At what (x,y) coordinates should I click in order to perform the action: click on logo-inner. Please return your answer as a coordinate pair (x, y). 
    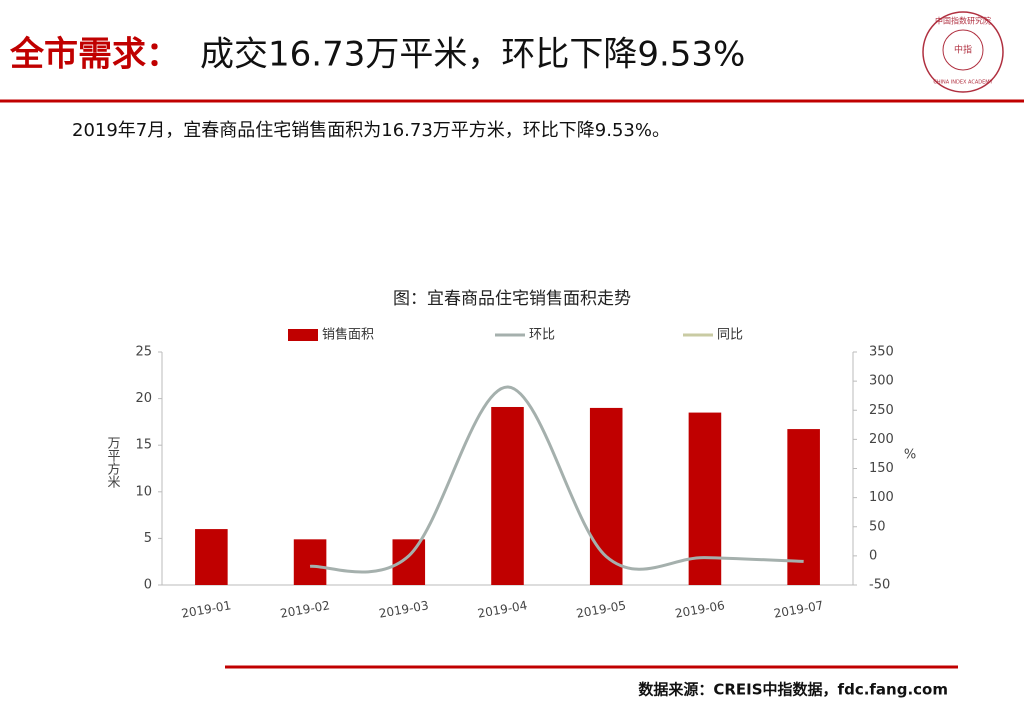
    Looking at the image, I should click on (963, 50).